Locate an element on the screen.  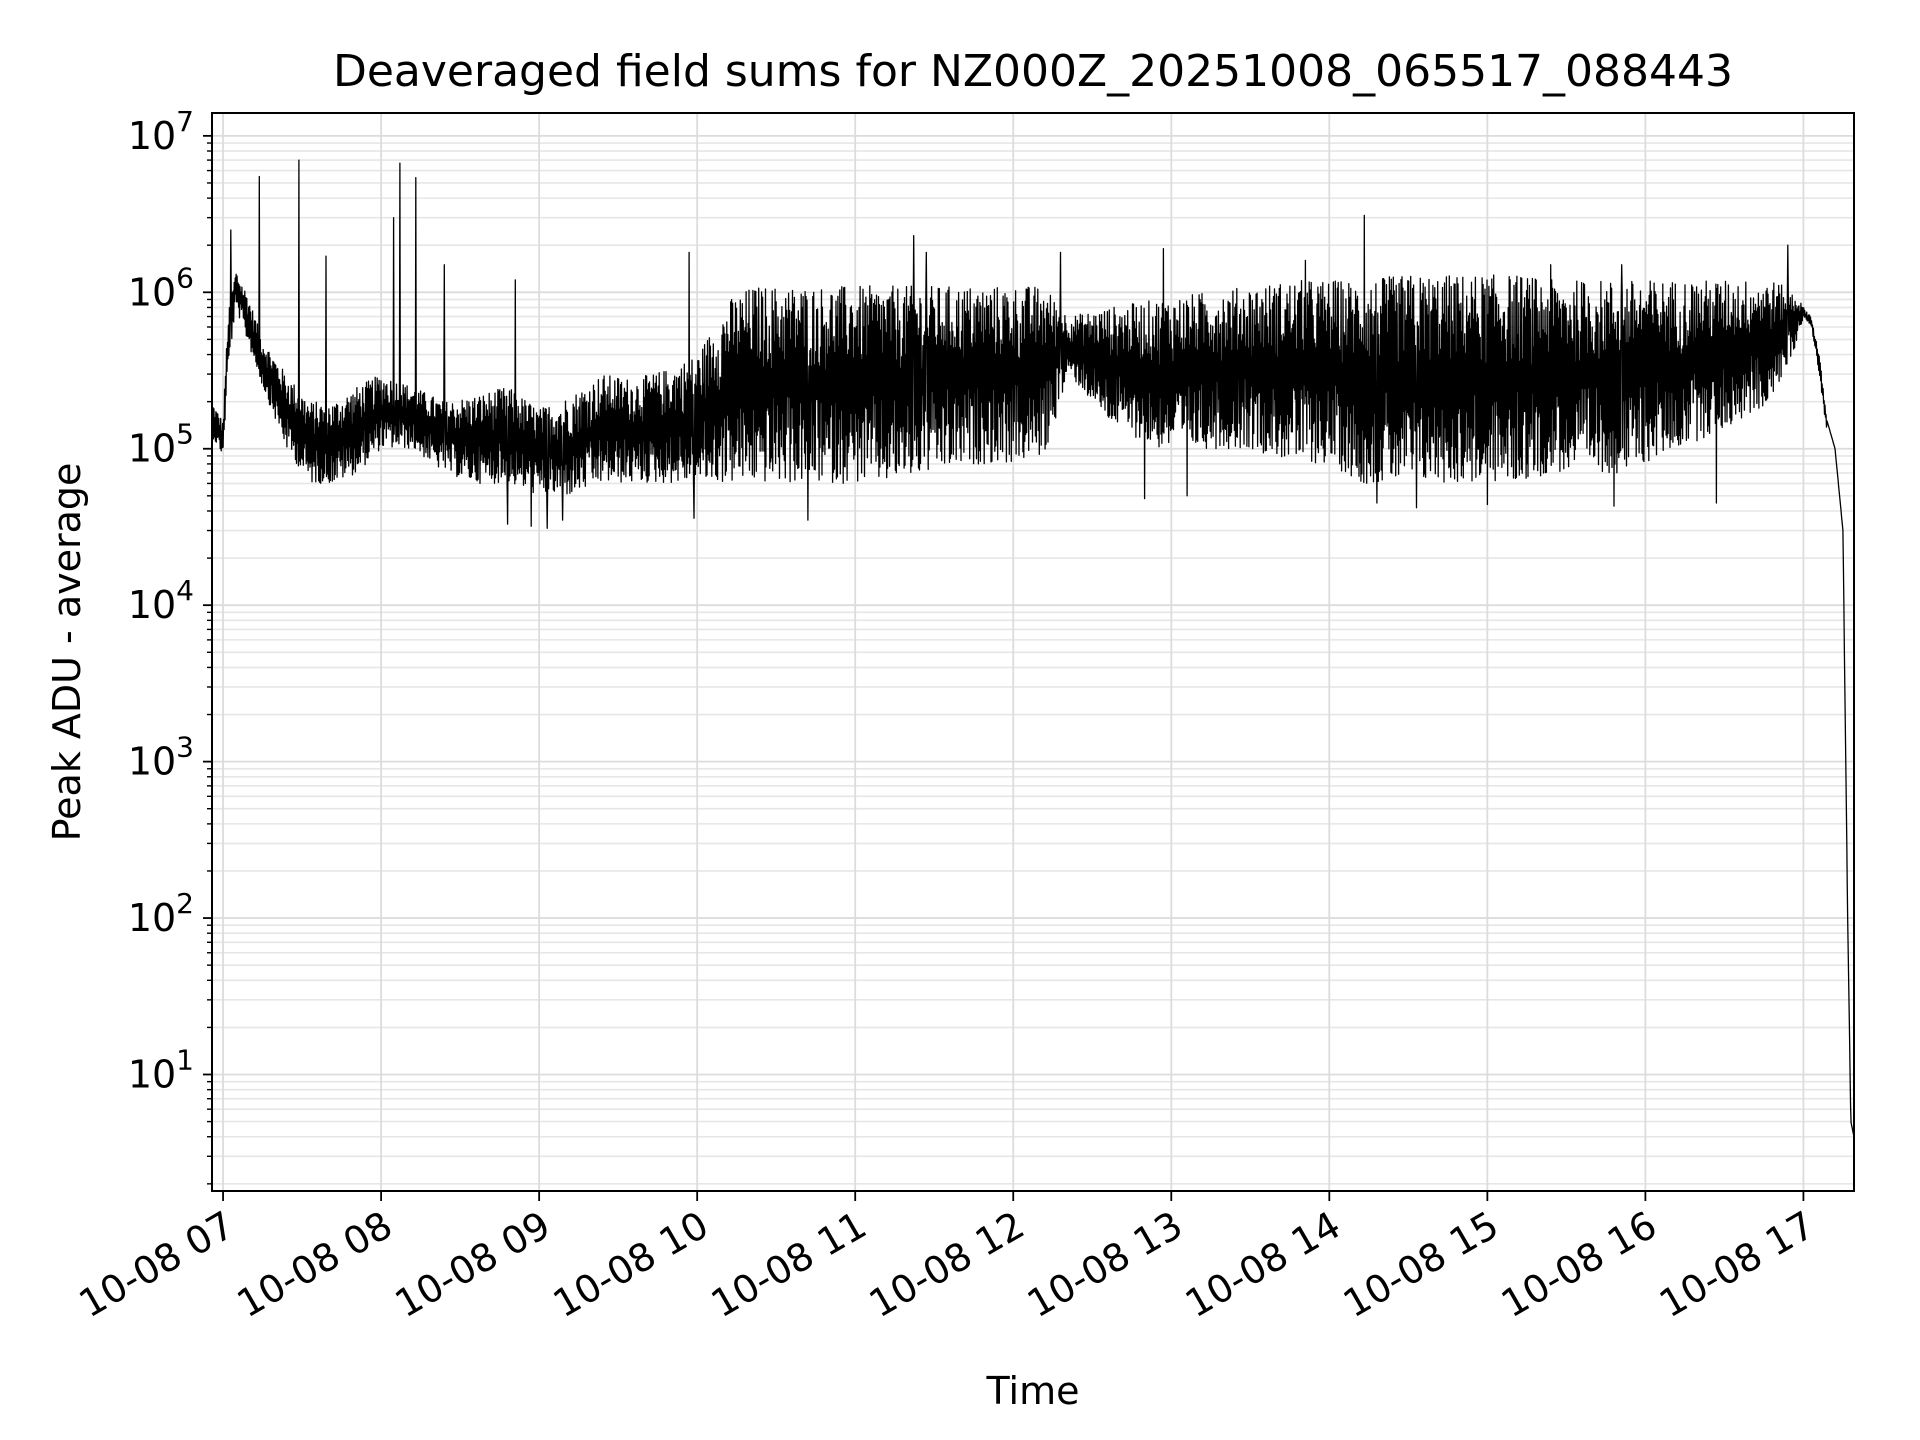
y-tick-label: 10⁶ is located at coordinates (161, 287).